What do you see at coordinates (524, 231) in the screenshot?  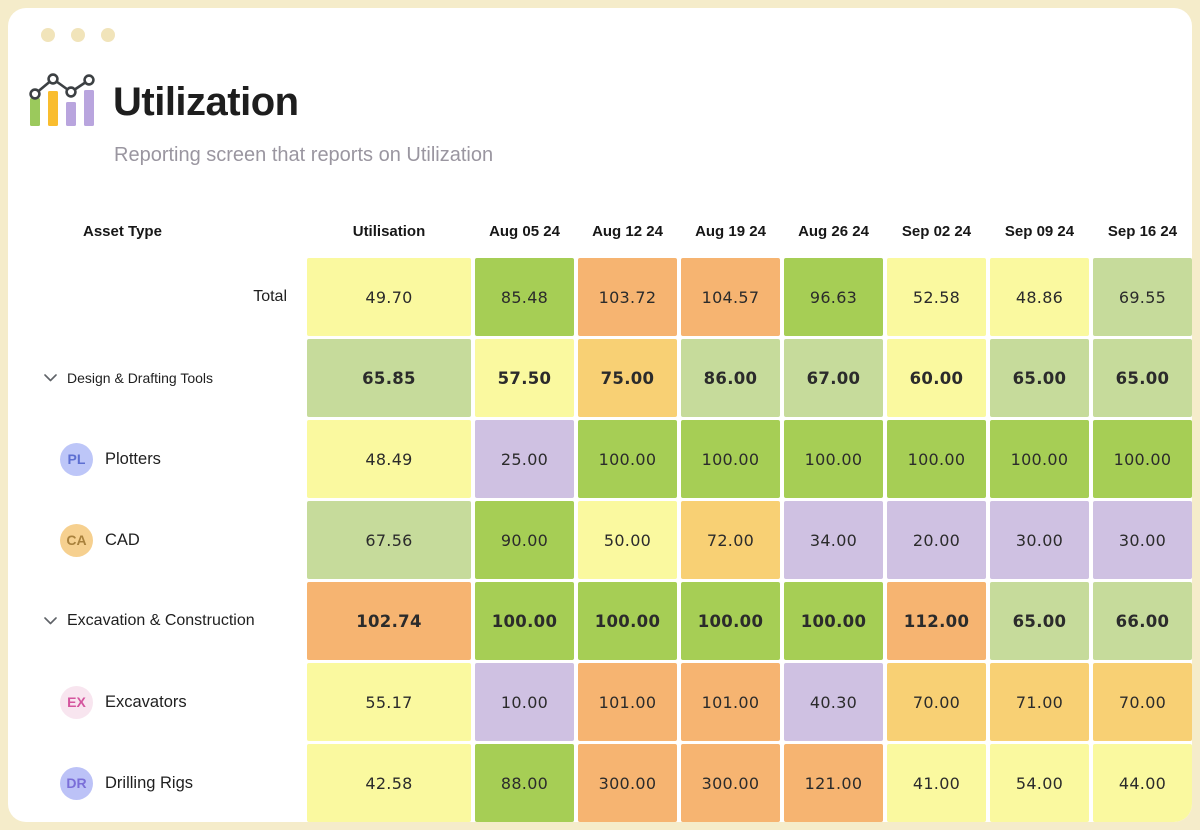 I see `column-header-date: Aug 05 24` at bounding box center [524, 231].